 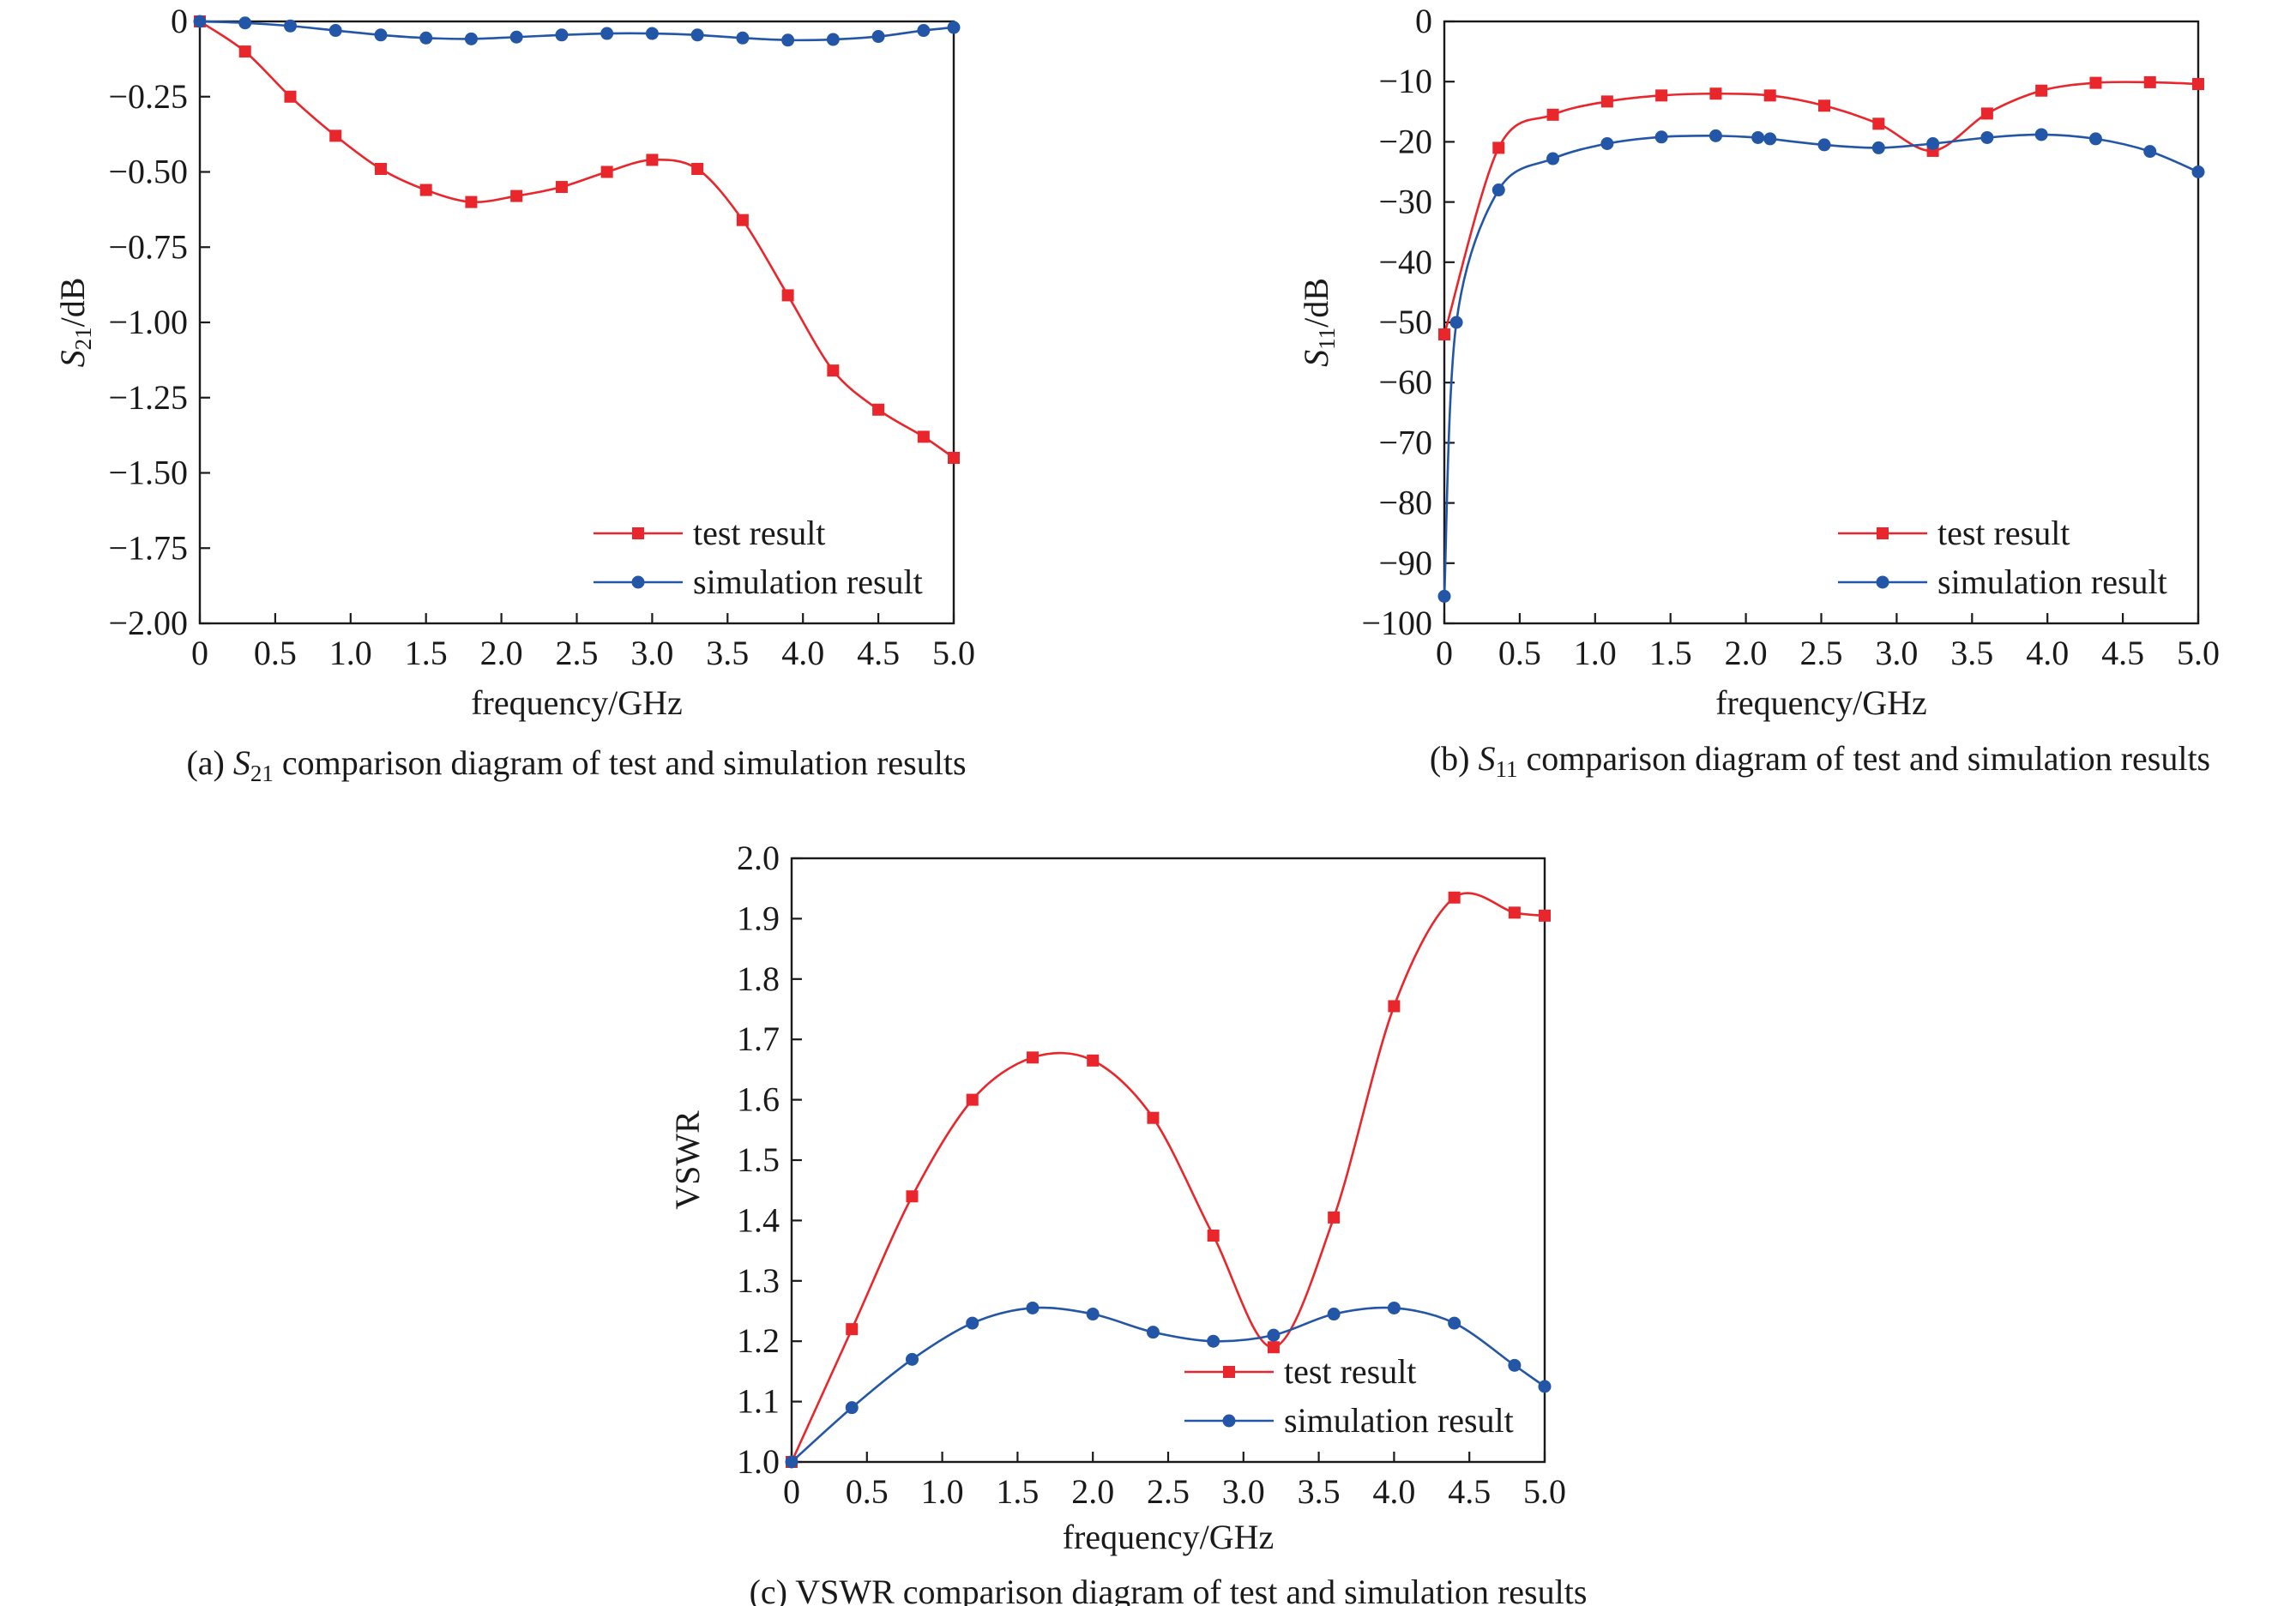 What do you see at coordinates (808, 581) in the screenshot?
I see `legend-label: simulation result` at bounding box center [808, 581].